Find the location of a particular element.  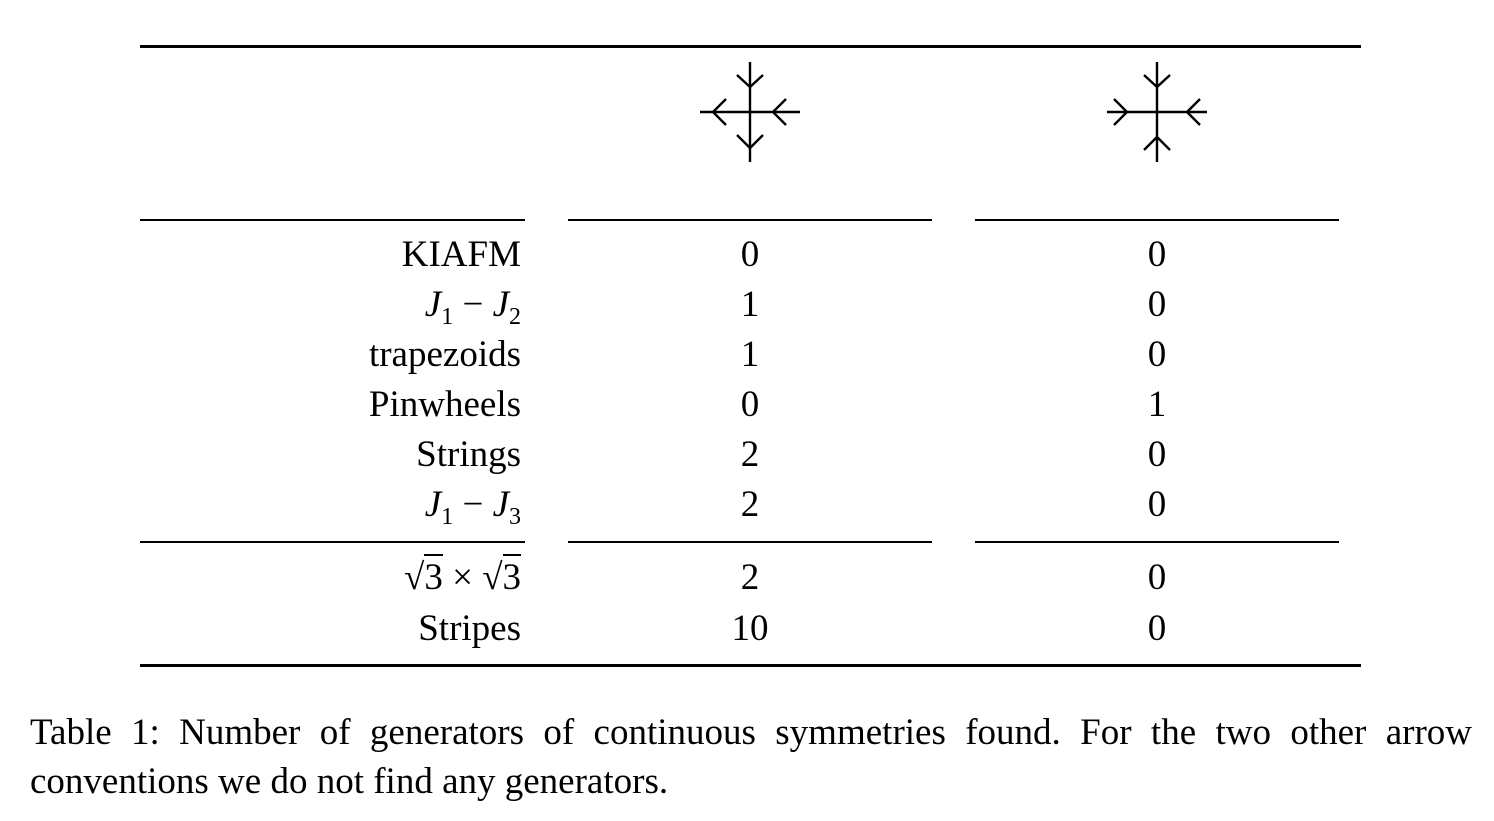

row-label: Strings is located at coordinates (468, 454).